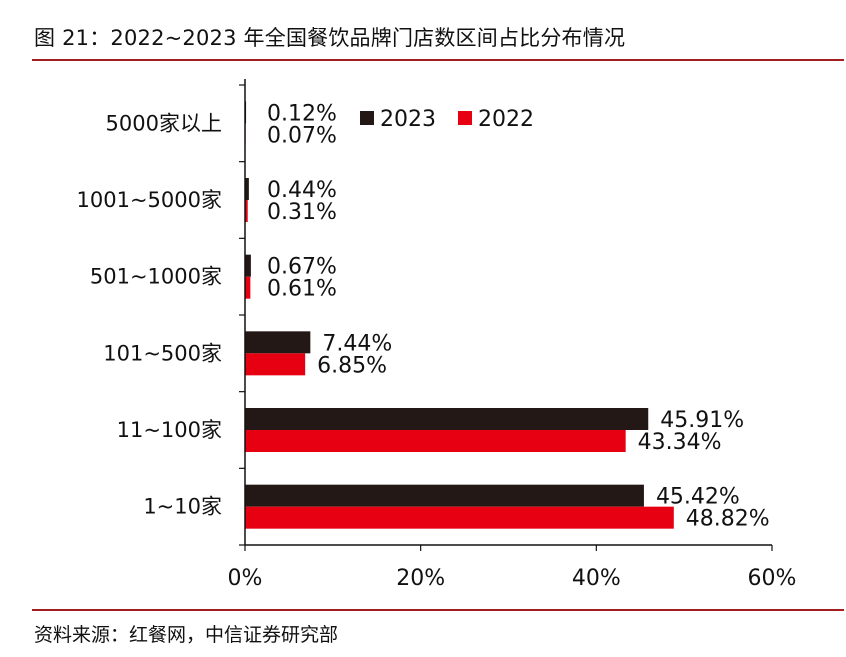 The height and width of the screenshot is (657, 846). Describe the element at coordinates (302, 113) in the screenshot. I see `data-label: 0.12%` at that location.